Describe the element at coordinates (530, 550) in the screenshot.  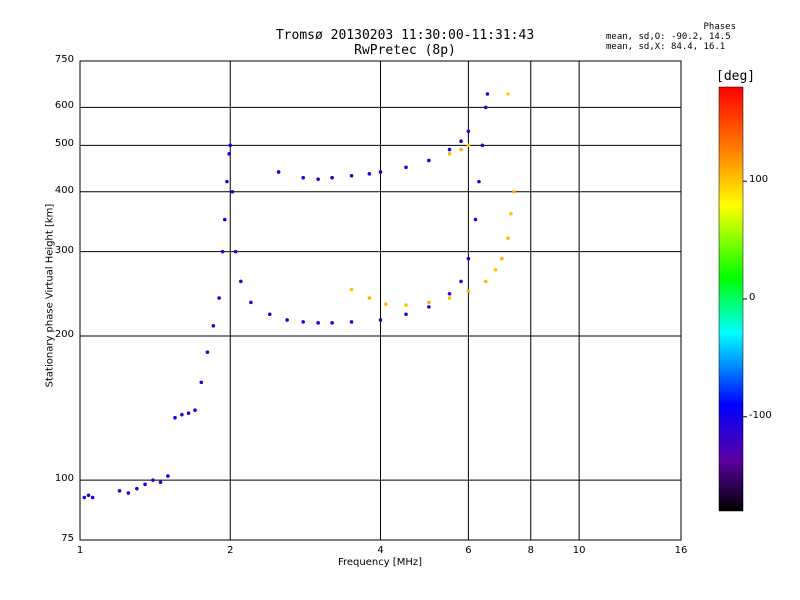
I see `x-tick-8: 8` at that location.